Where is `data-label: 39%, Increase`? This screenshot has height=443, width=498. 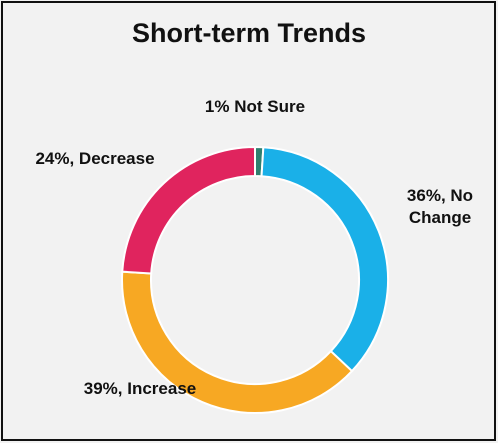
data-label: 39%, Increase is located at coordinates (140, 388).